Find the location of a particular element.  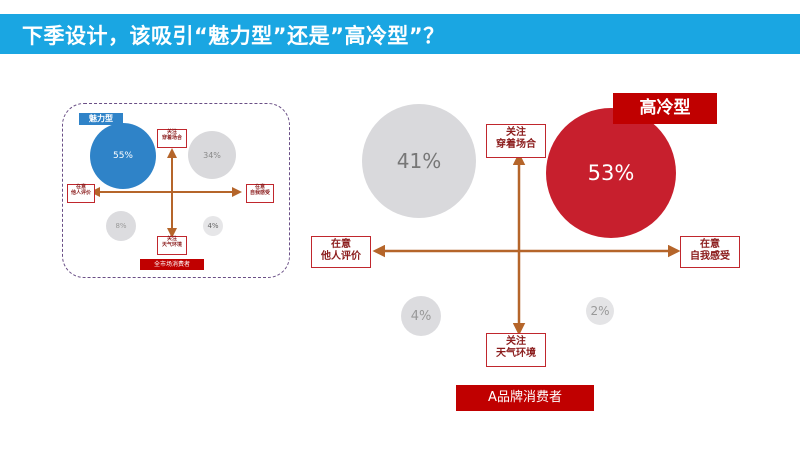

small-label-right: 在意 自我感受 is located at coordinates (260, 193).